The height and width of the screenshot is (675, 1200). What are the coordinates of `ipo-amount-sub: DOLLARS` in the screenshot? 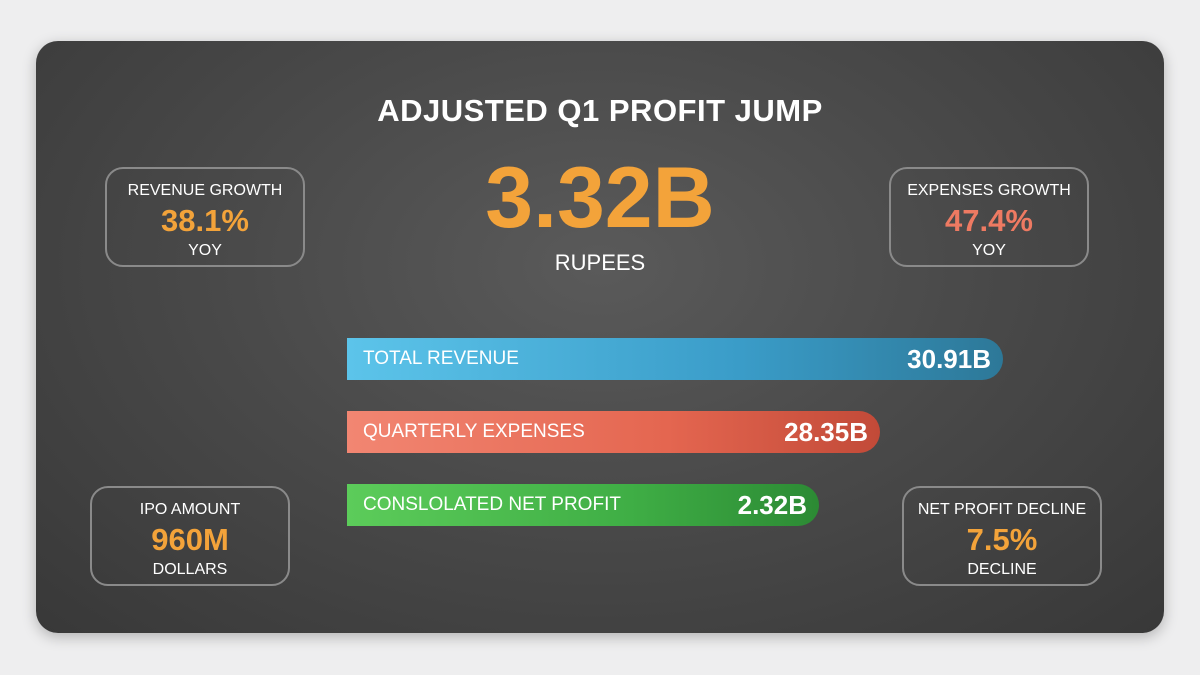 It's located at (190, 569).